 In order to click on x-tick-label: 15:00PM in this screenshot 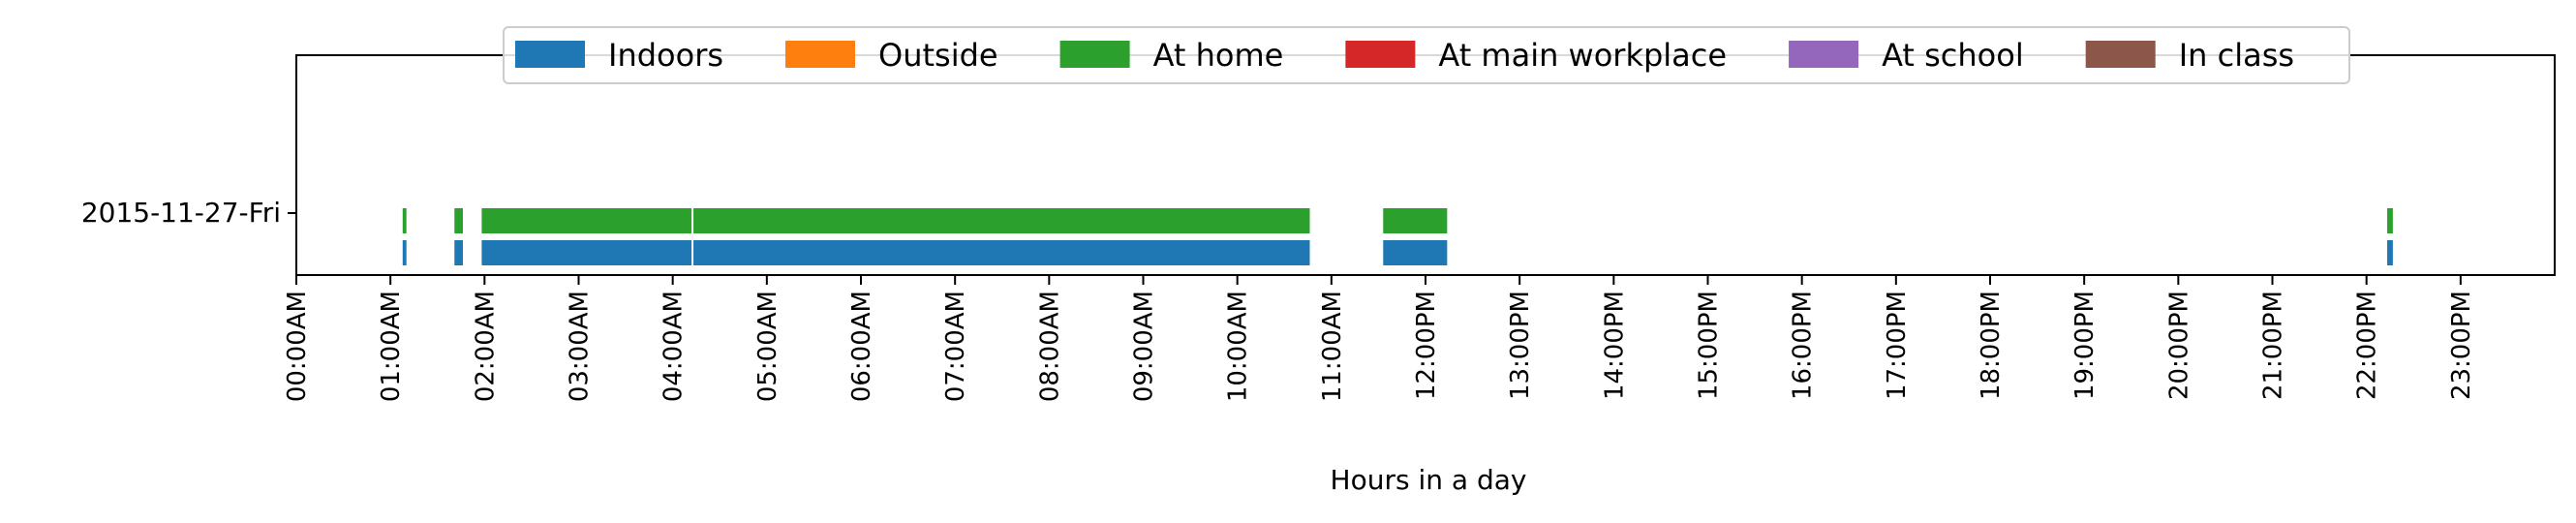, I will do `click(1709, 345)`.